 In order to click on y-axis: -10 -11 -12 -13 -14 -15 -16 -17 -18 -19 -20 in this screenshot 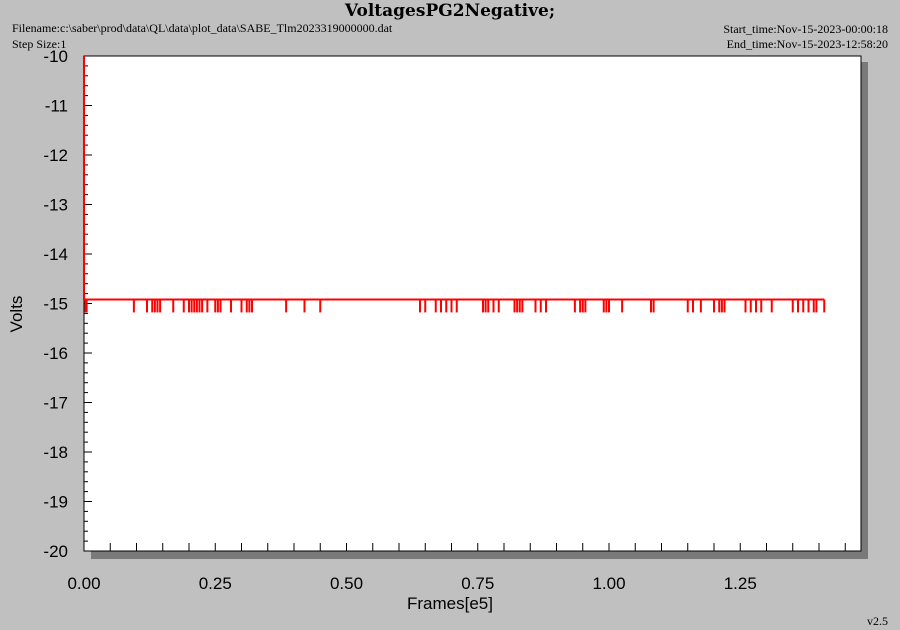, I will do `click(67, 304)`.